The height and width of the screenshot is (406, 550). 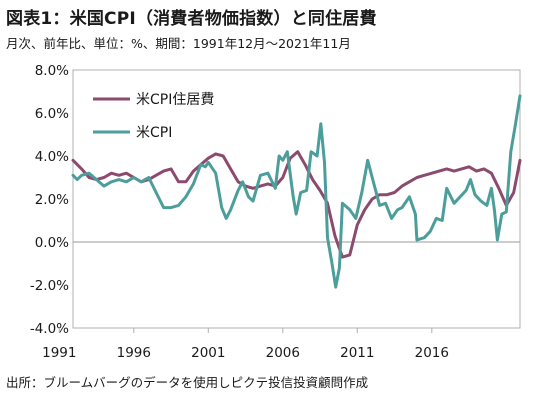 I want to click on chart-subtitle: 月次、前年比、単位：%、期間：1991年12月～2021年11月, so click(x=178, y=43).